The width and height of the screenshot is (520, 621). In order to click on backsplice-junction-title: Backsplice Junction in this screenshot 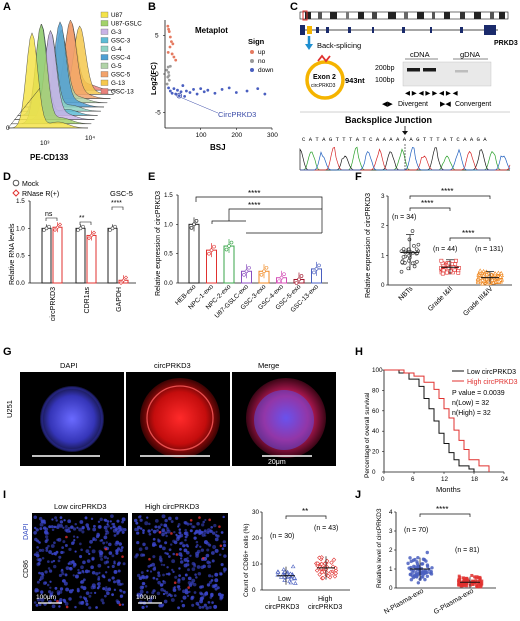, I will do `click(388, 120)`.